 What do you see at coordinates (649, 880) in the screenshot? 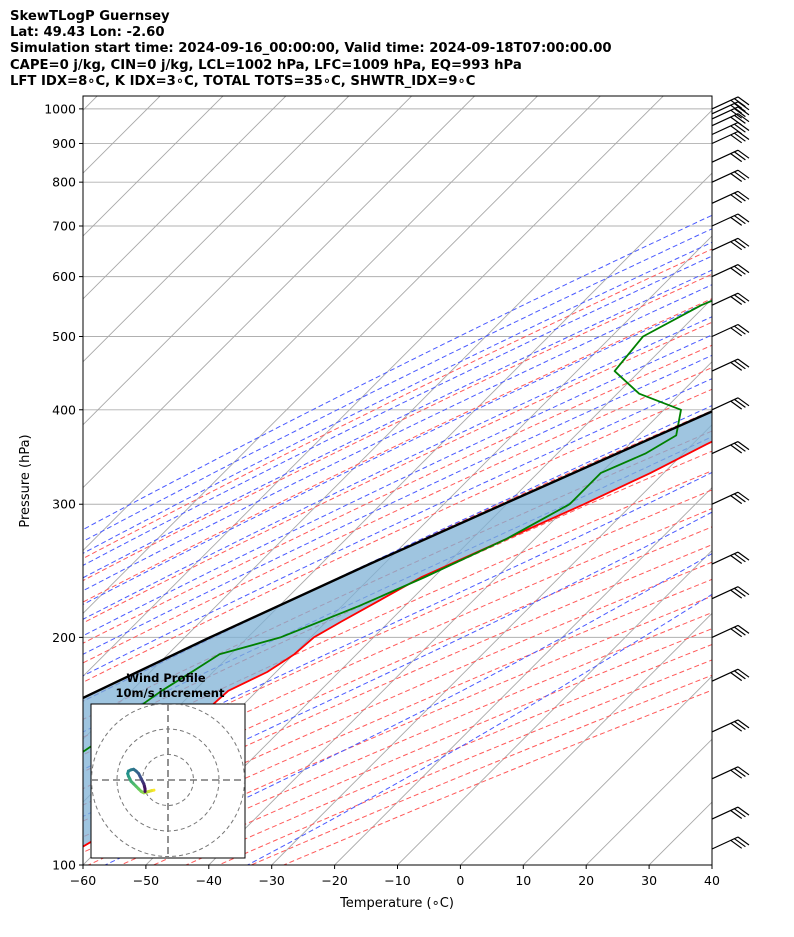
I see `x-tick-label: 30` at bounding box center [649, 880].